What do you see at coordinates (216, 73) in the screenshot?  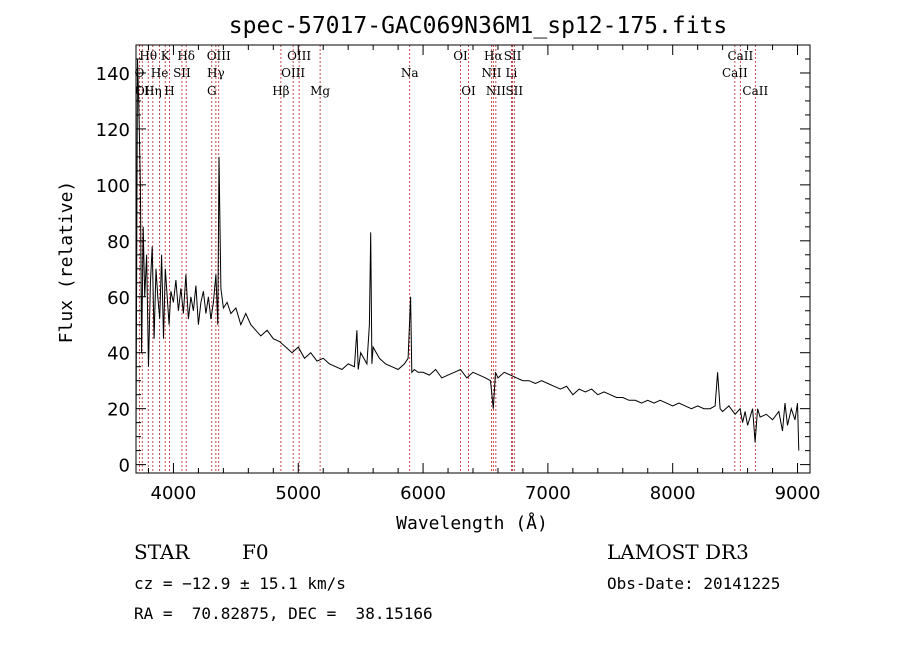 I see `emission-line-label: Hγ` at bounding box center [216, 73].